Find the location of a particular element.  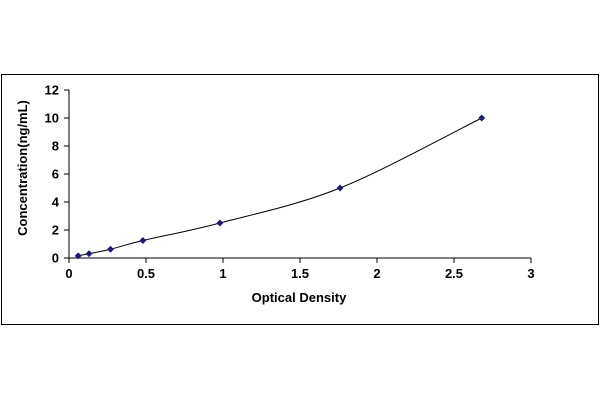

y-tick-label: 12 is located at coordinates (52, 90).